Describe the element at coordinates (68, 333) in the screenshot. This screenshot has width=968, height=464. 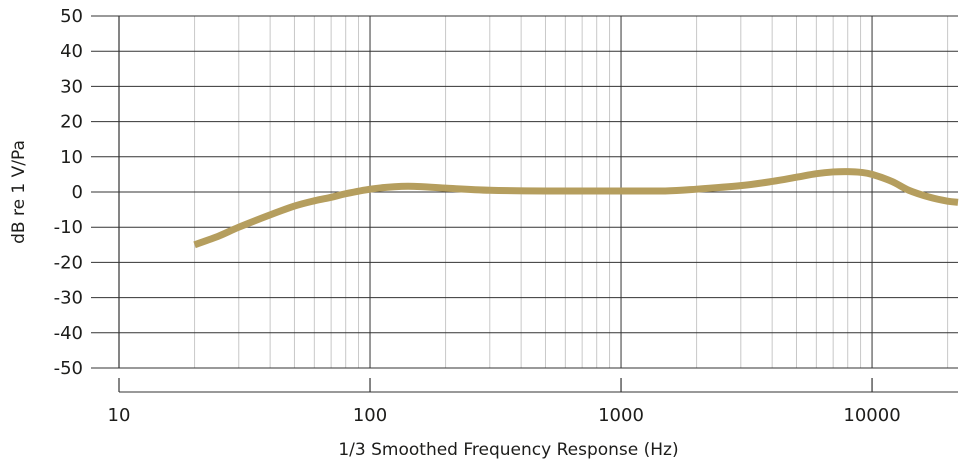
I see `y-tick-label: -40` at that location.